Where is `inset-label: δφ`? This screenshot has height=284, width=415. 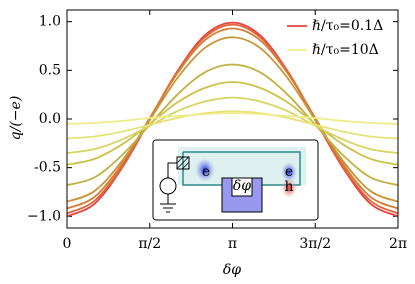 inset-label: δφ is located at coordinates (242, 186).